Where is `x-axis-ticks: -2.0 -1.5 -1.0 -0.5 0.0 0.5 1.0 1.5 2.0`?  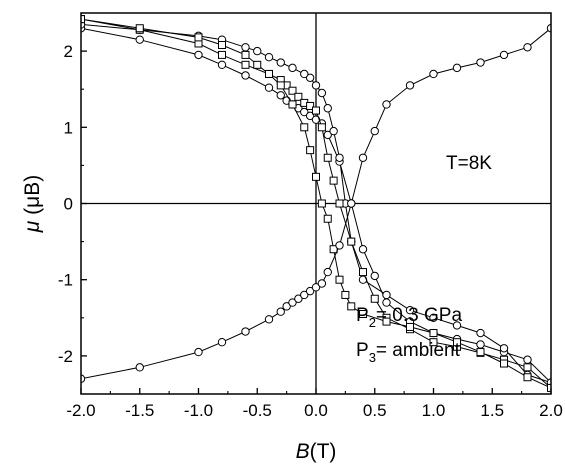 x-axis-ticks: -2.0 -1.5 -1.0 -0.5 0.0 0.5 1.0 1.5 2.0 is located at coordinates (314, 404).